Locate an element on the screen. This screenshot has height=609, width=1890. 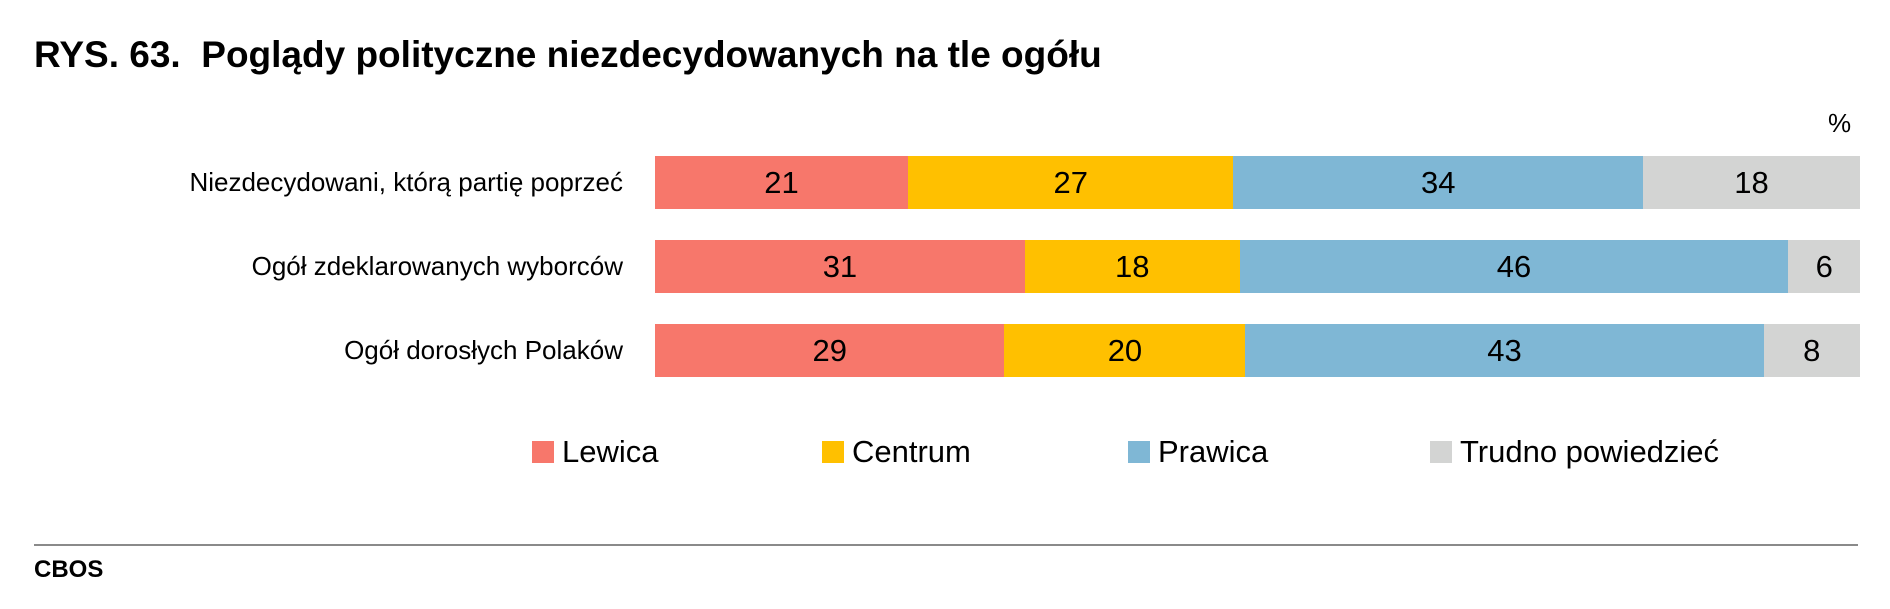
source-label: CBOS is located at coordinates (69, 569).